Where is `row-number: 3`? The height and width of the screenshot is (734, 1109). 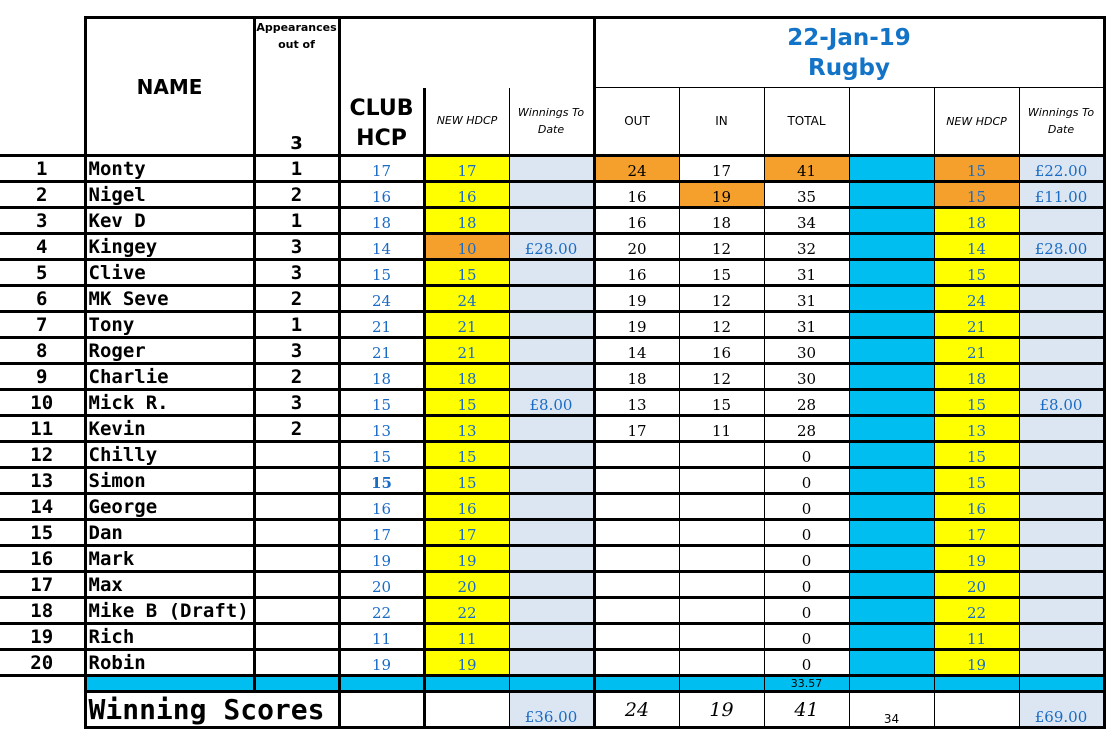 row-number: 3 is located at coordinates (42, 221).